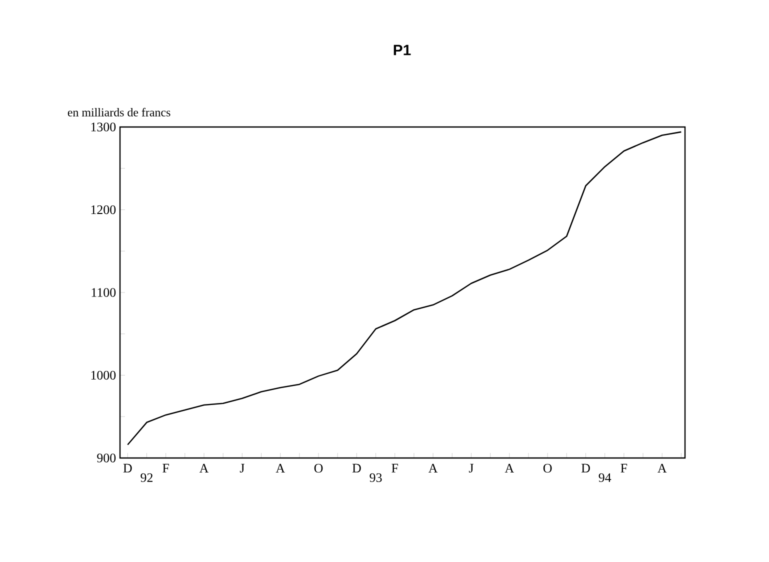  What do you see at coordinates (376, 477) in the screenshot?
I see `x-tick-label: 93` at bounding box center [376, 477].